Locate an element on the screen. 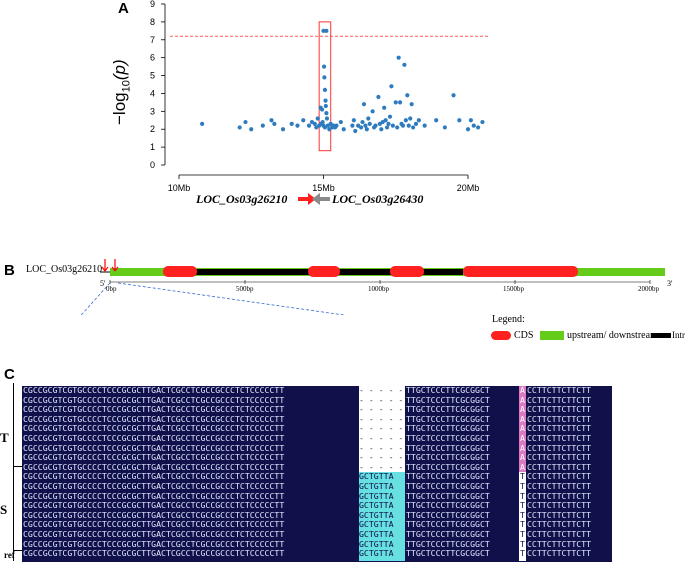  highlight-box is located at coordinates (325, 86).